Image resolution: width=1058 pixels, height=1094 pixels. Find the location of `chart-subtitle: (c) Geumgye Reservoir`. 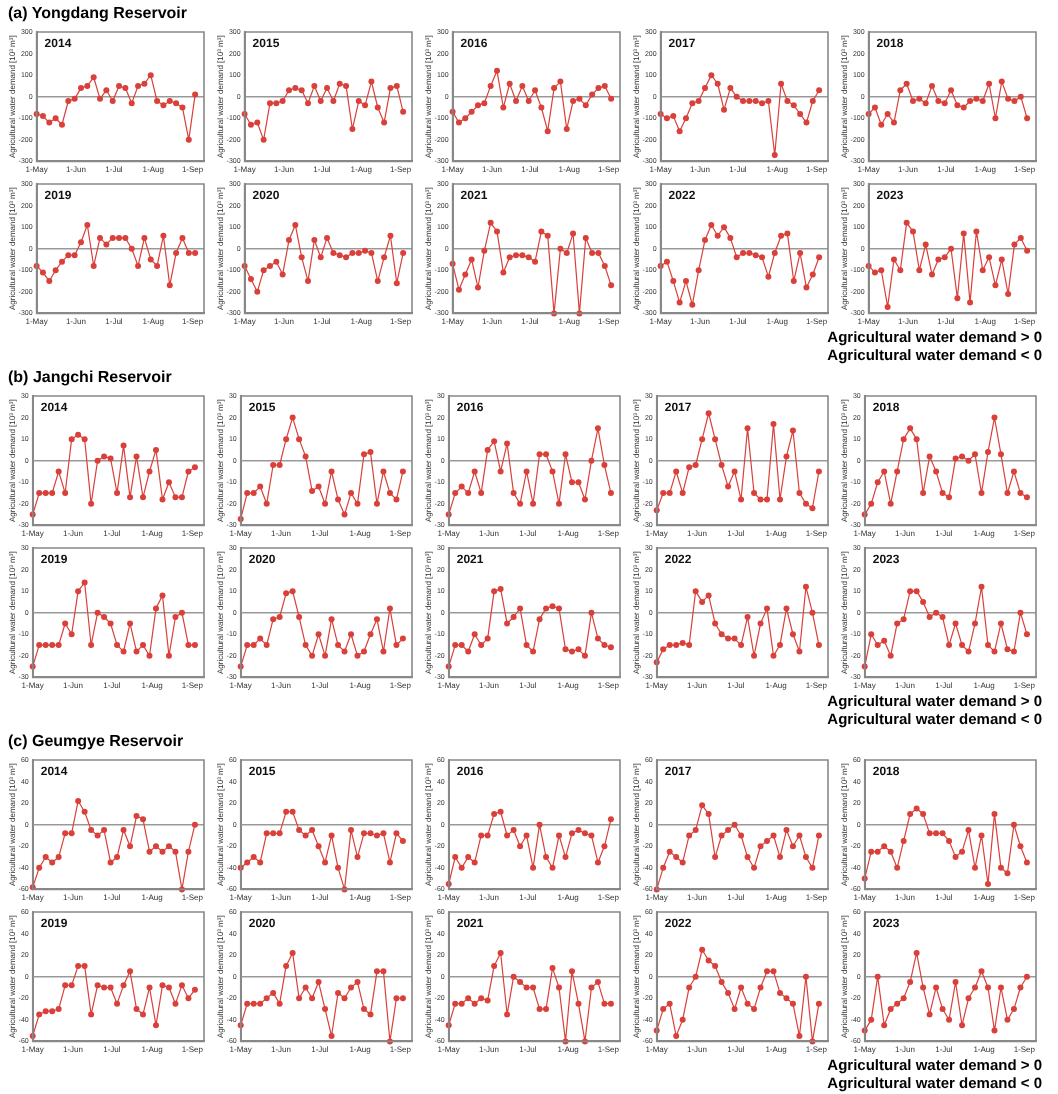

chart-subtitle: (c) Geumgye Reservoir is located at coordinates (97, 741).